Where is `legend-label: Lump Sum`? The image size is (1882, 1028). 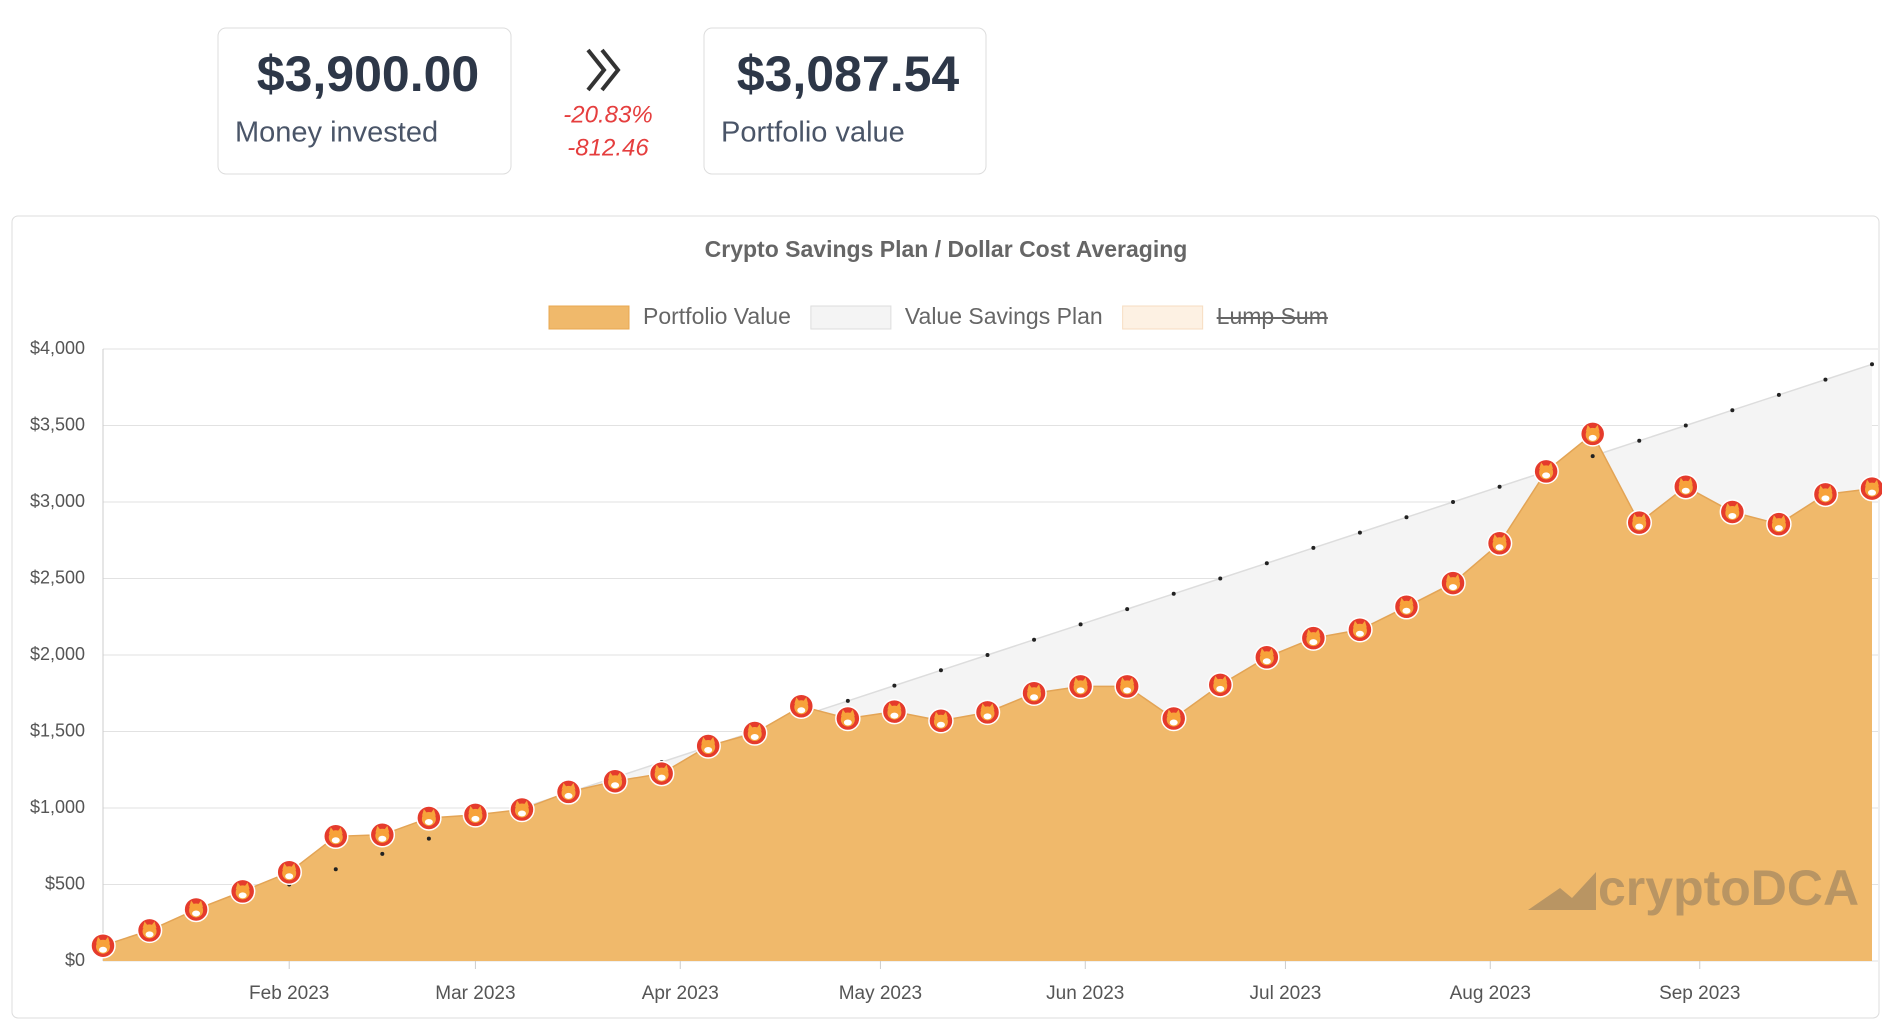 legend-label: Lump Sum is located at coordinates (1272, 316).